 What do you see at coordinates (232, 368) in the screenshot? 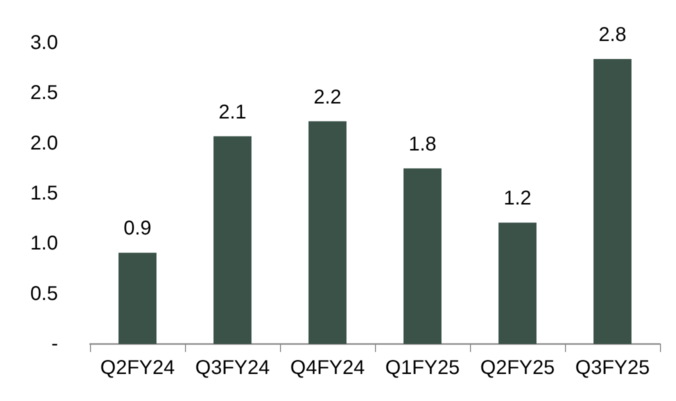
I see `x-tick-label: Q3FY24` at bounding box center [232, 368].